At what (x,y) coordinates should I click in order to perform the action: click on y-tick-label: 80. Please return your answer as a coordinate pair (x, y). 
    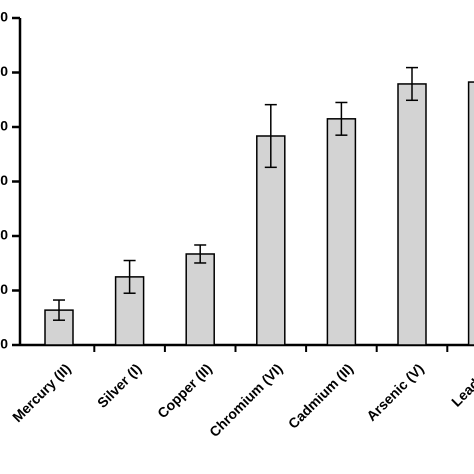
    Looking at the image, I should click on (4, 126).